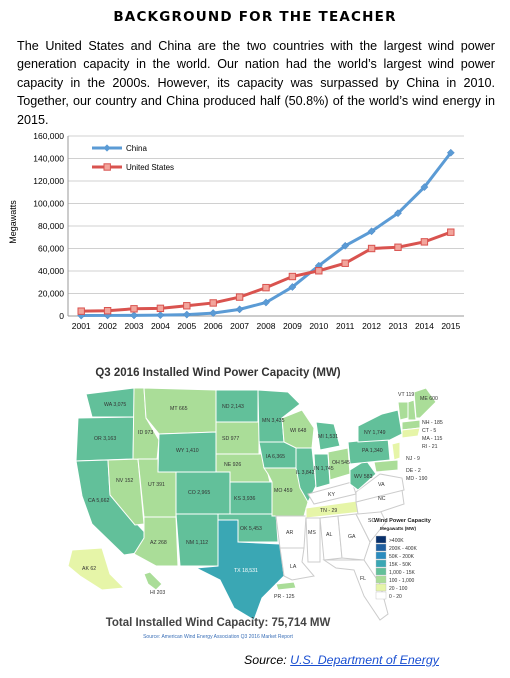 The width and height of the screenshot is (510, 678). I want to click on label-ms: MS, so click(312, 533).